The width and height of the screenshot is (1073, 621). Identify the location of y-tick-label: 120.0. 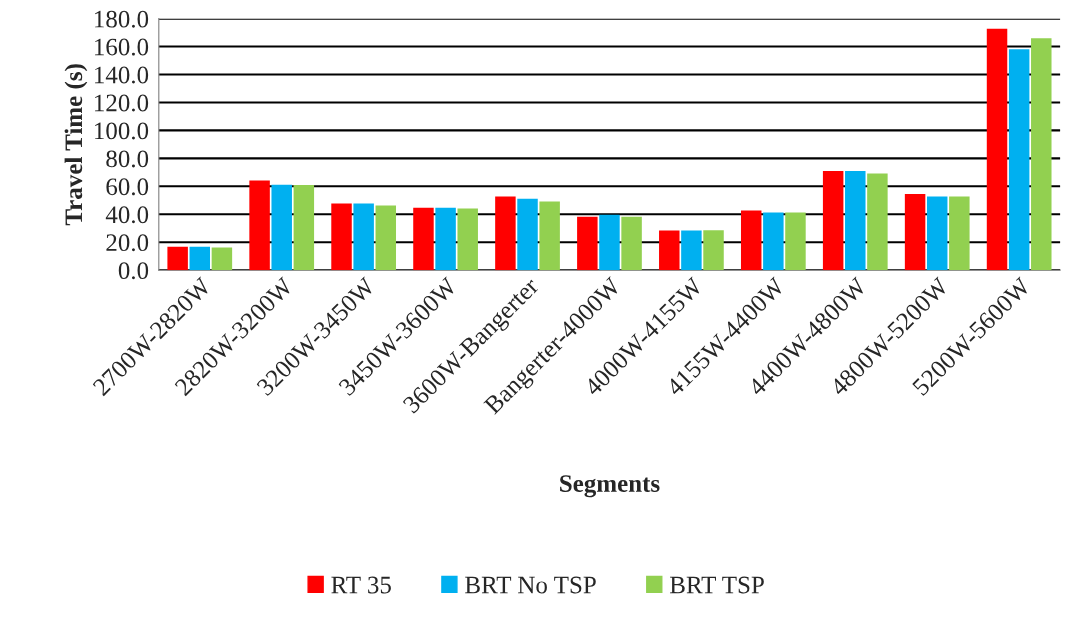
(122, 103).